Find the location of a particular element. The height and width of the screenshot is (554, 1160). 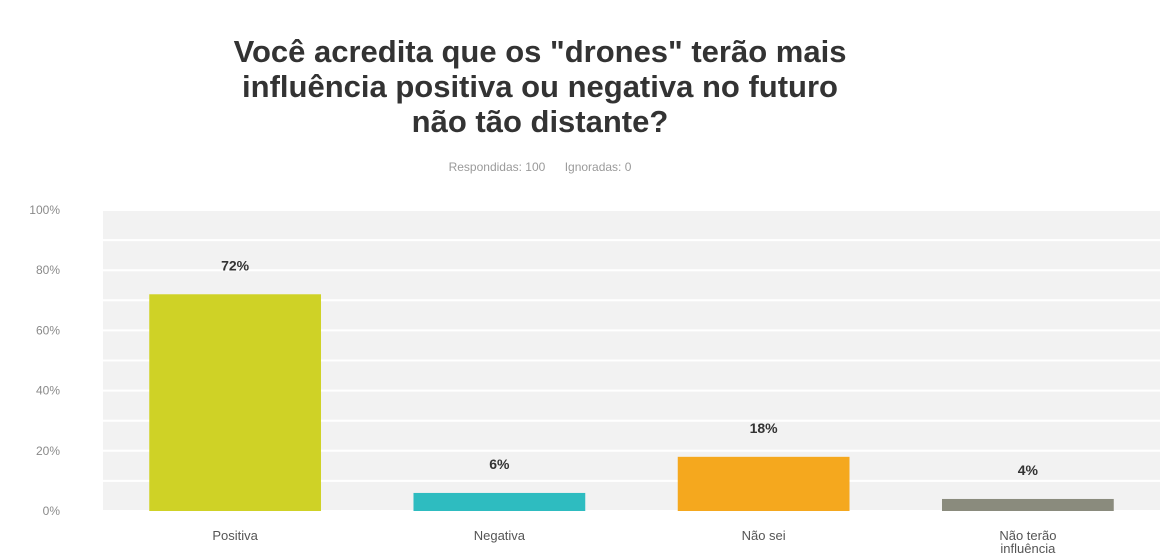

category-label: Negativa is located at coordinates (500, 535).